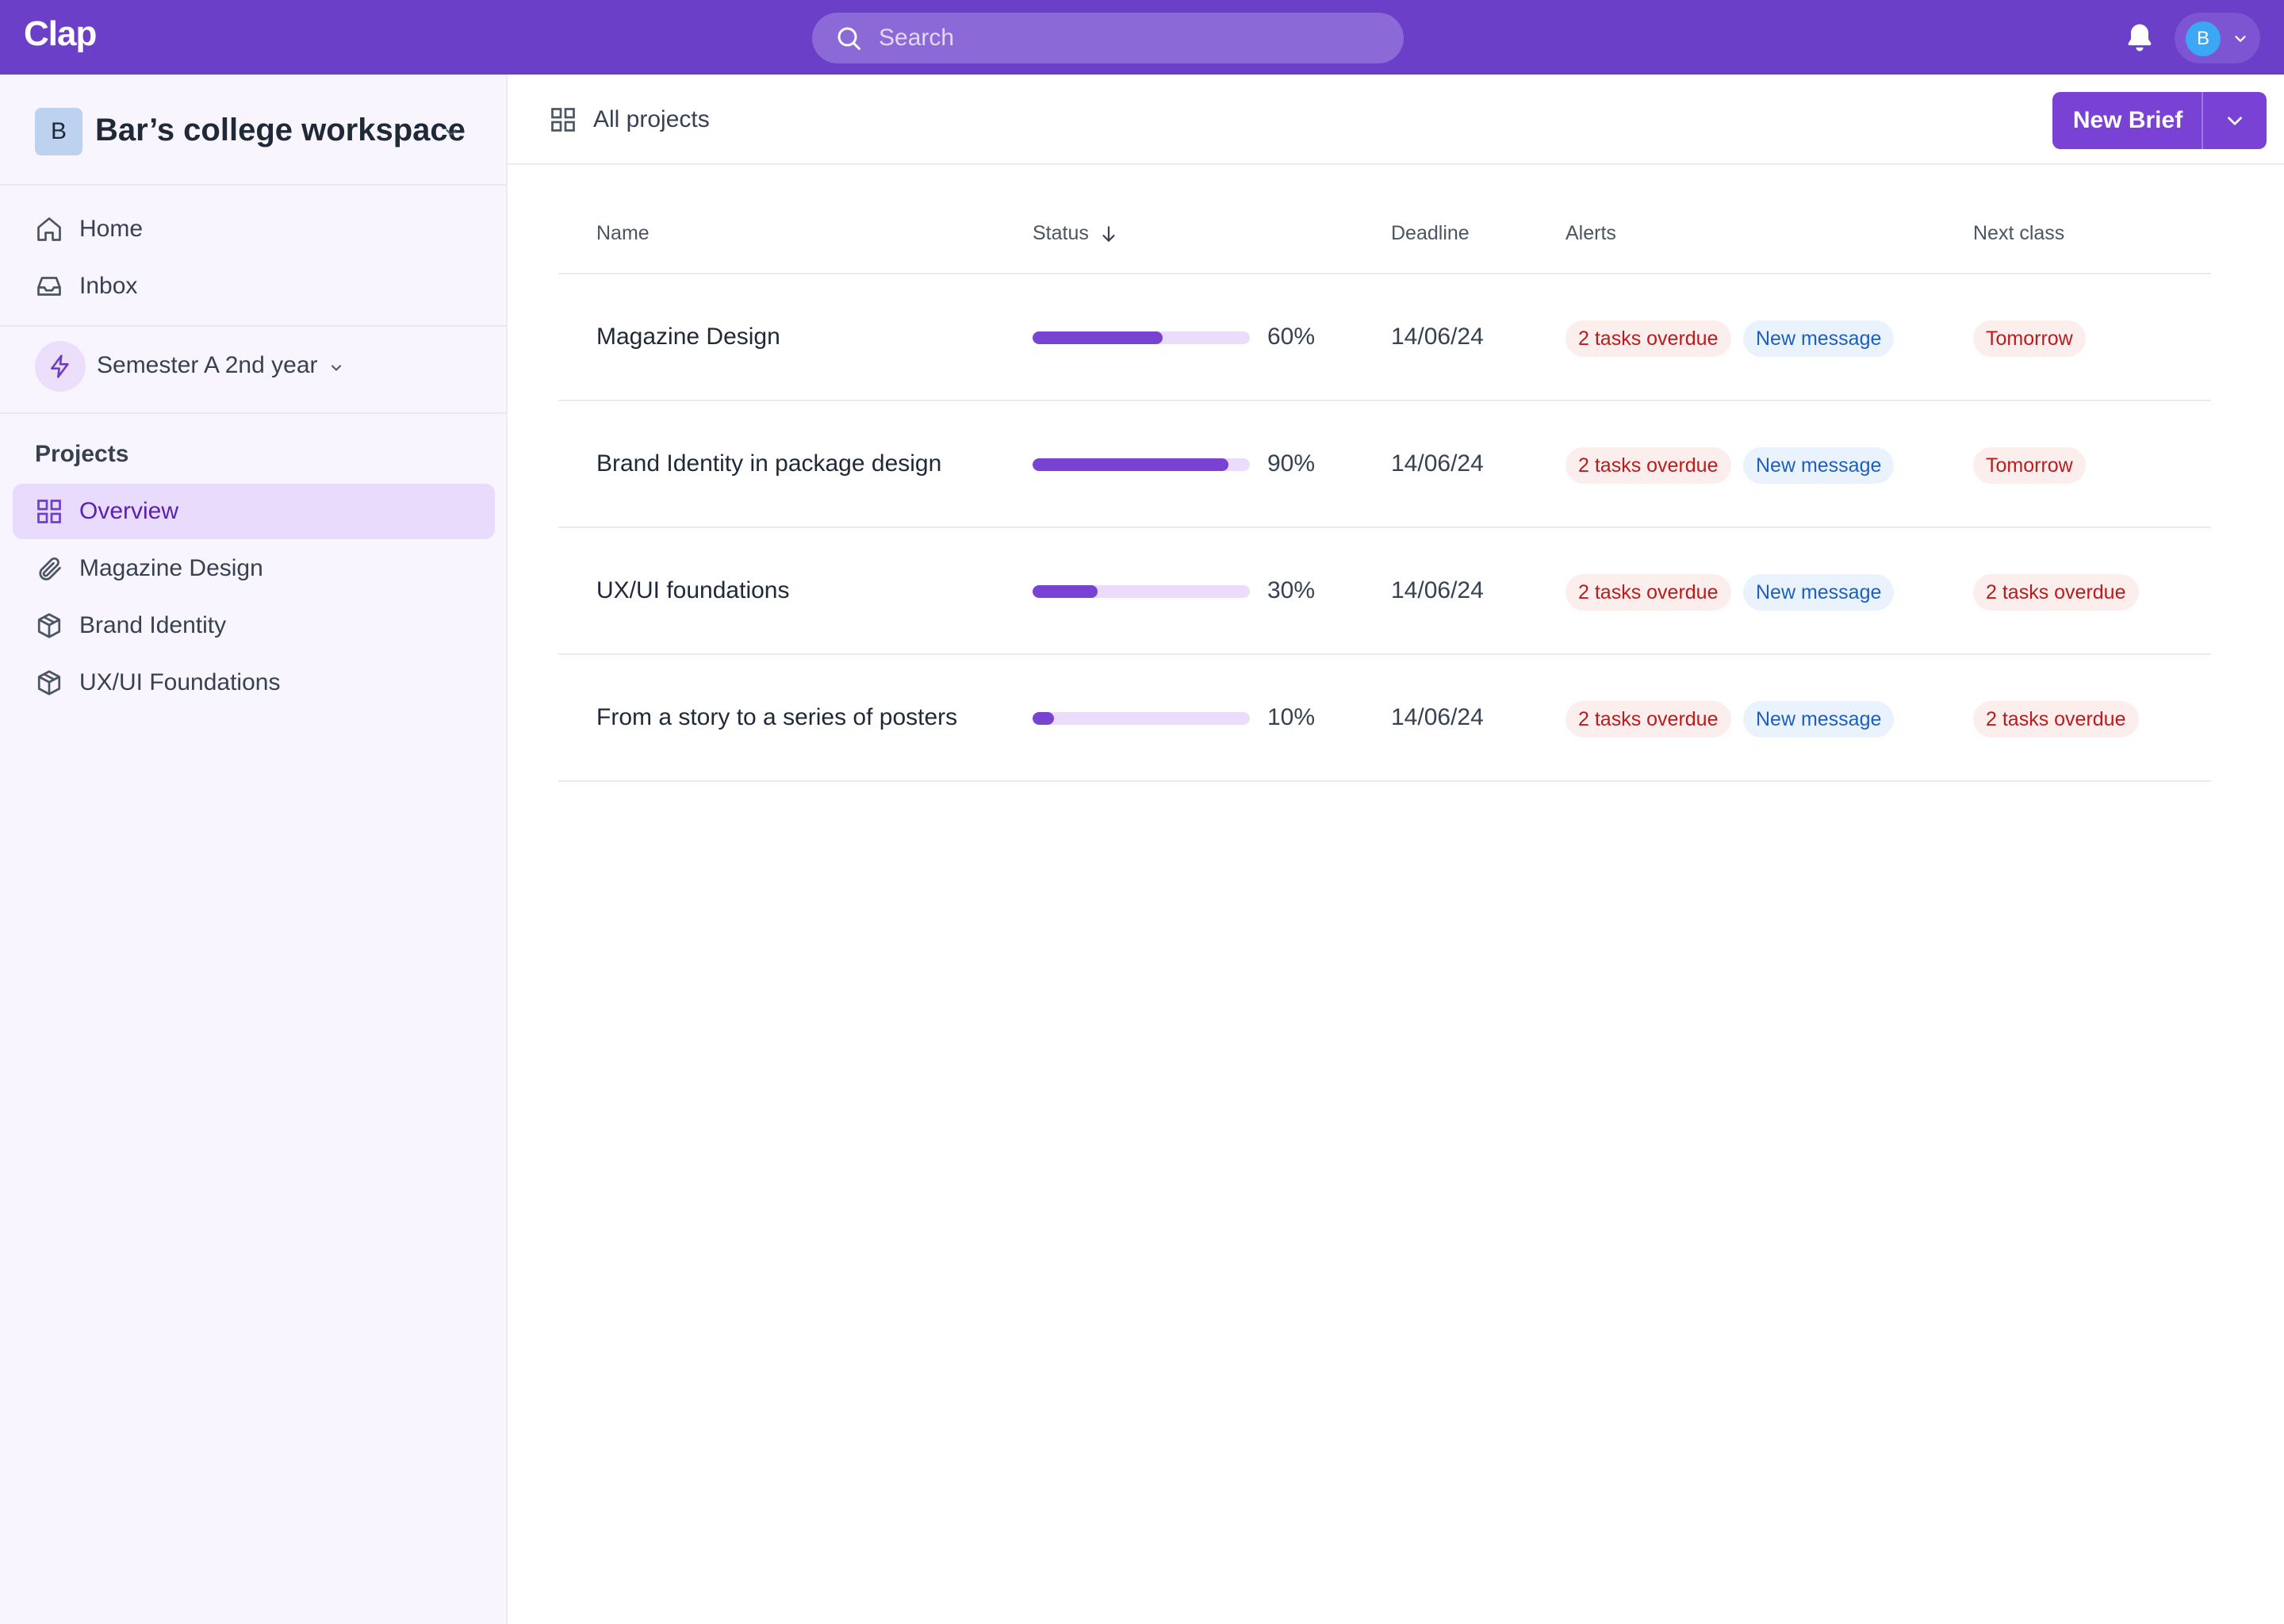 Image resolution: width=2284 pixels, height=1624 pixels. I want to click on sidebar-item-label: UX/UI Foundations, so click(180, 682).